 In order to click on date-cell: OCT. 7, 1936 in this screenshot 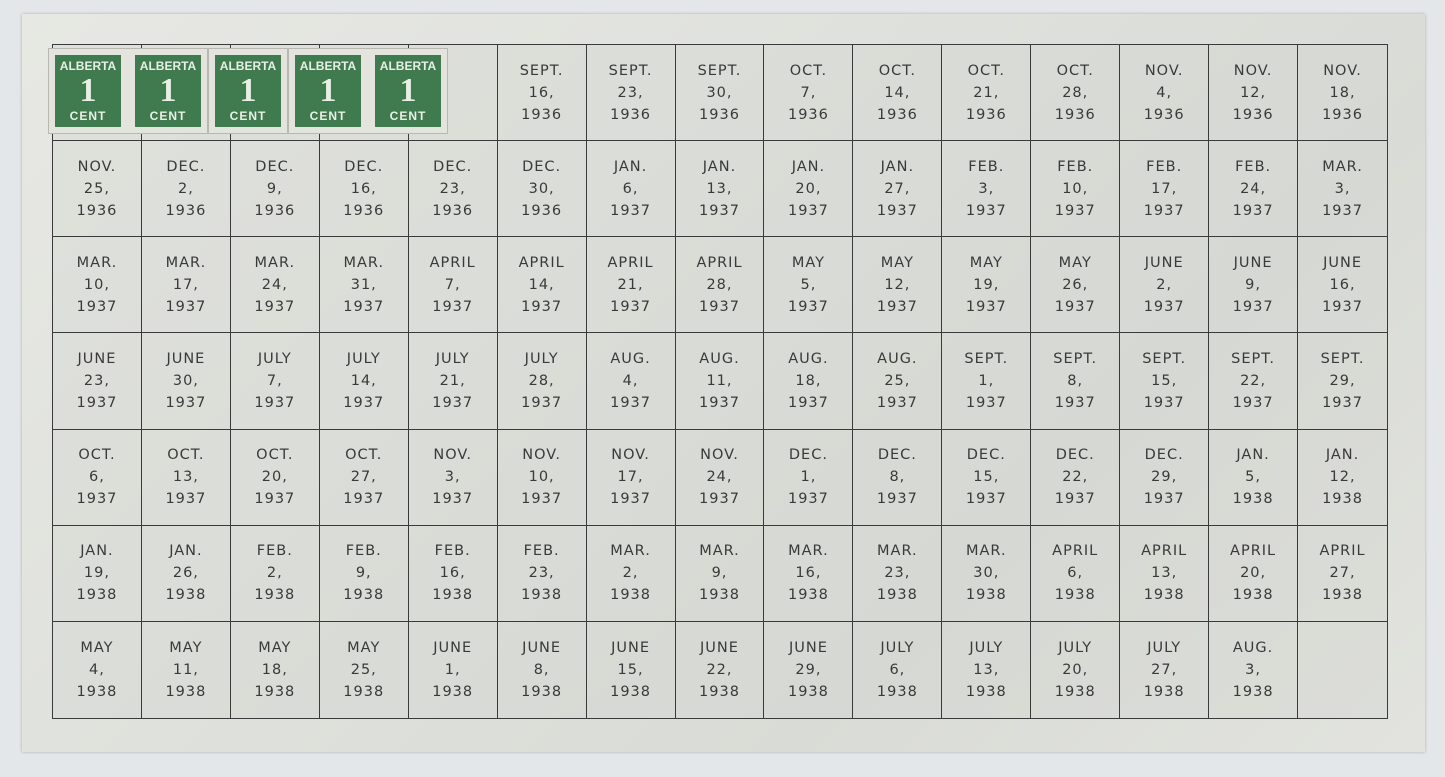, I will do `click(809, 93)`.